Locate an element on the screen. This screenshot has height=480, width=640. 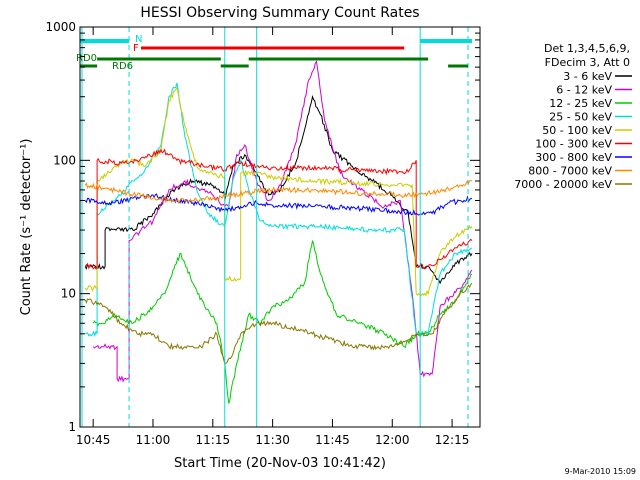
y-tick-label: 10 is located at coordinates (68, 294).